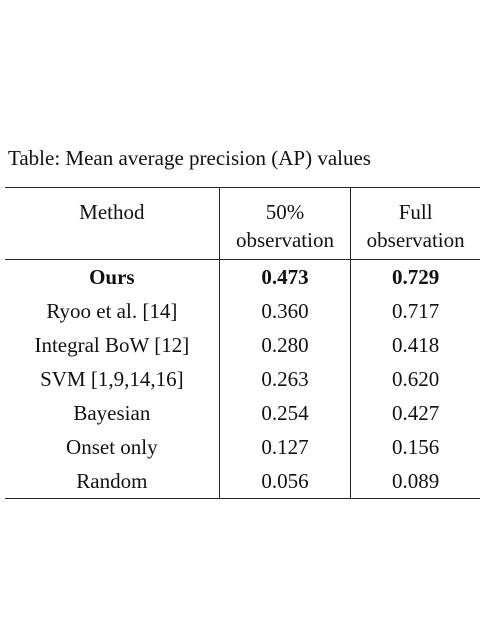 The image size is (485, 642). I want to click on row-method: Integral BoW [12], so click(112, 345).